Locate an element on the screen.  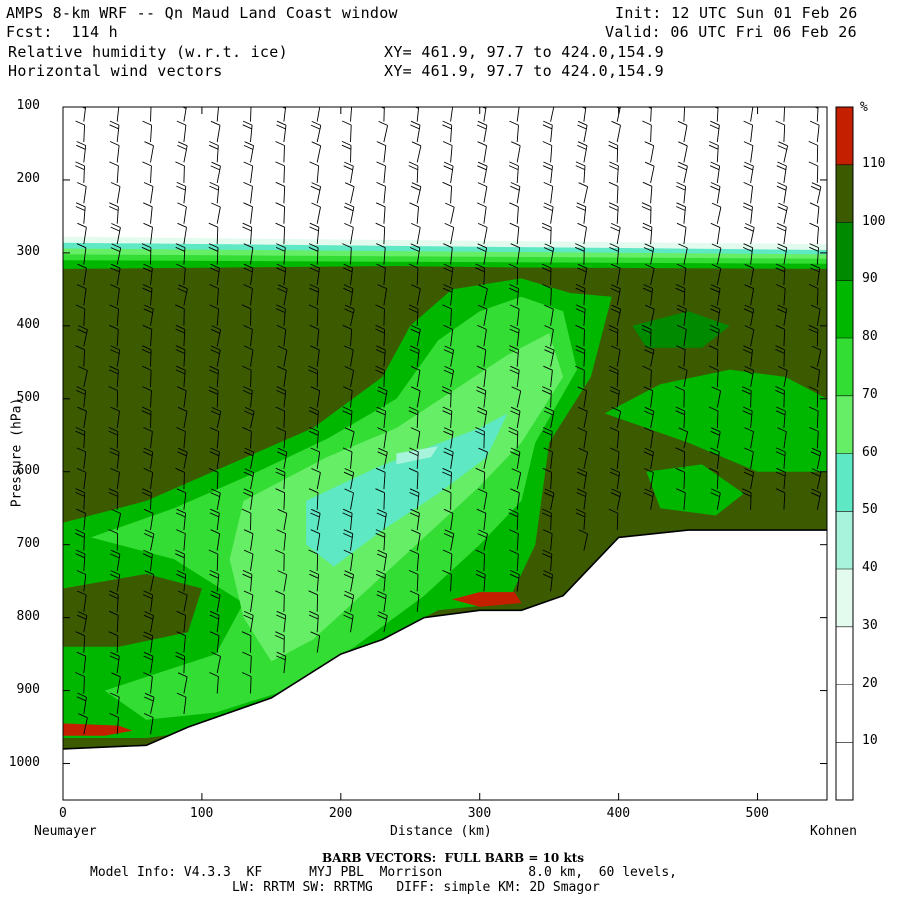
colorbar is located at coordinates (844, 453).